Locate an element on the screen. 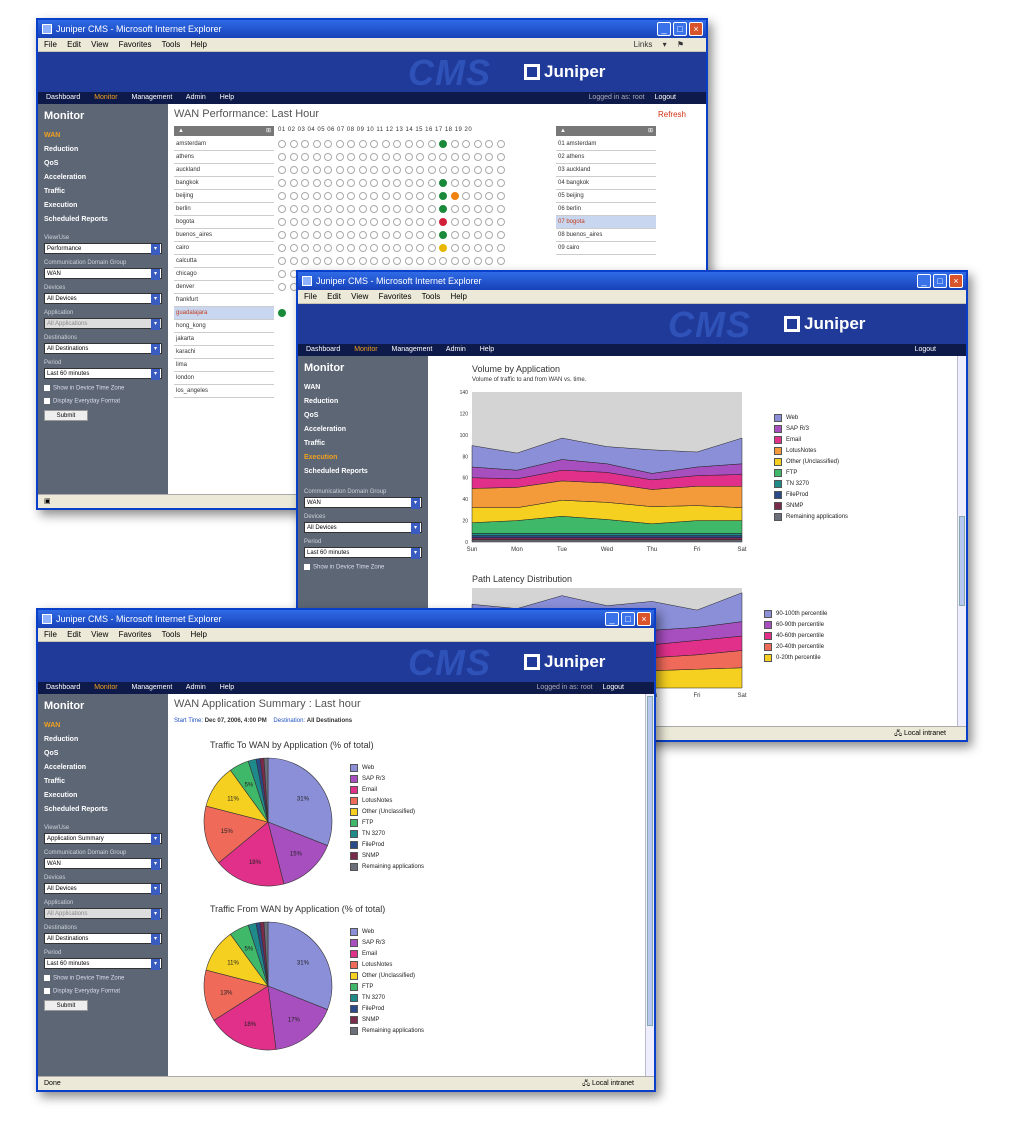  table-row: bogota is located at coordinates (224, 222).